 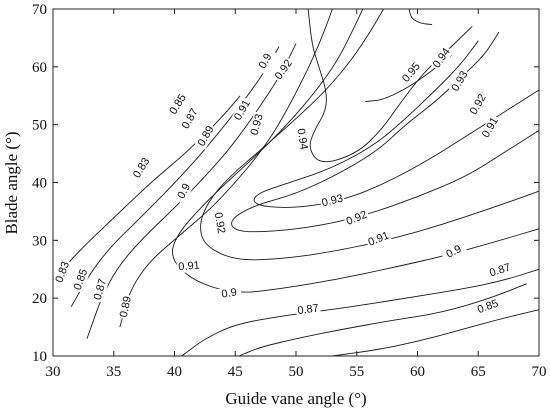 I want to click on y-tick-label: 50, so click(x=39, y=126).